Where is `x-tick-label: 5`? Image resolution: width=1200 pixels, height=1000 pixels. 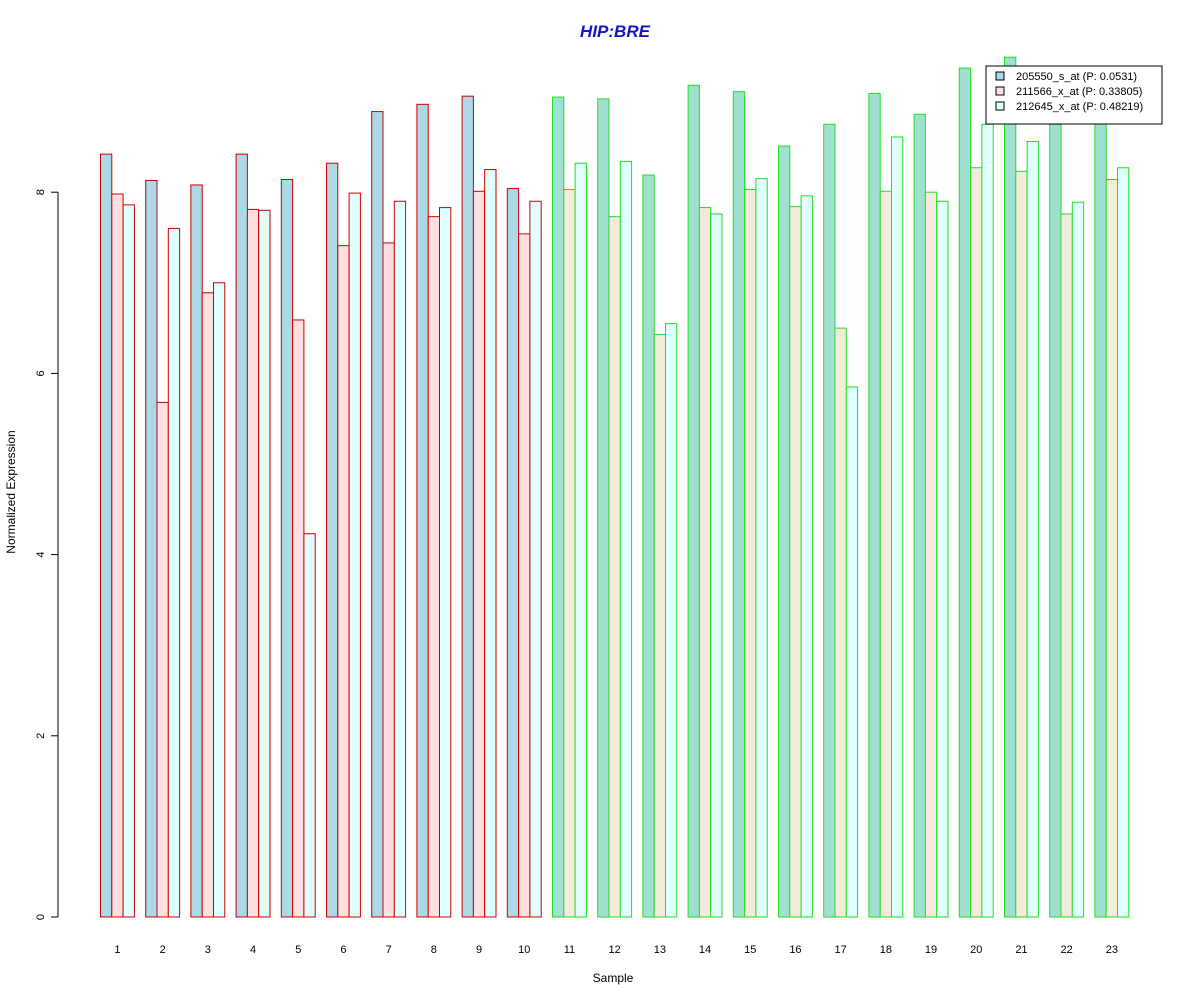 x-tick-label: 5 is located at coordinates (298, 950).